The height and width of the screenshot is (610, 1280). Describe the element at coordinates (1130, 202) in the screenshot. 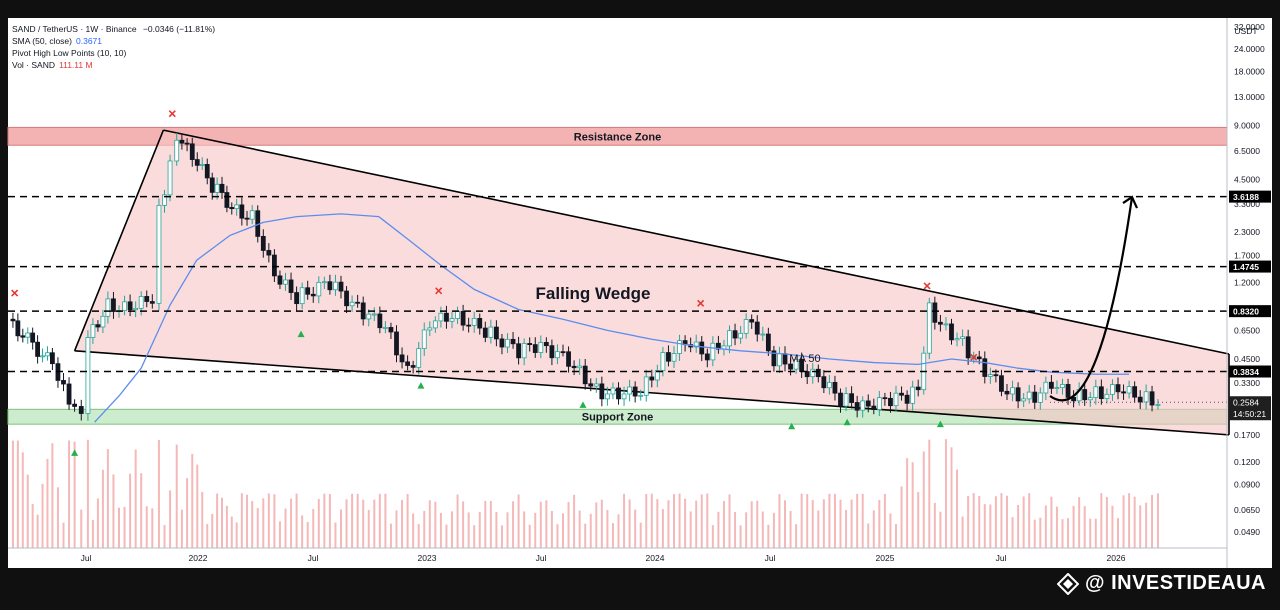

I see `projection-arrowhead` at that location.